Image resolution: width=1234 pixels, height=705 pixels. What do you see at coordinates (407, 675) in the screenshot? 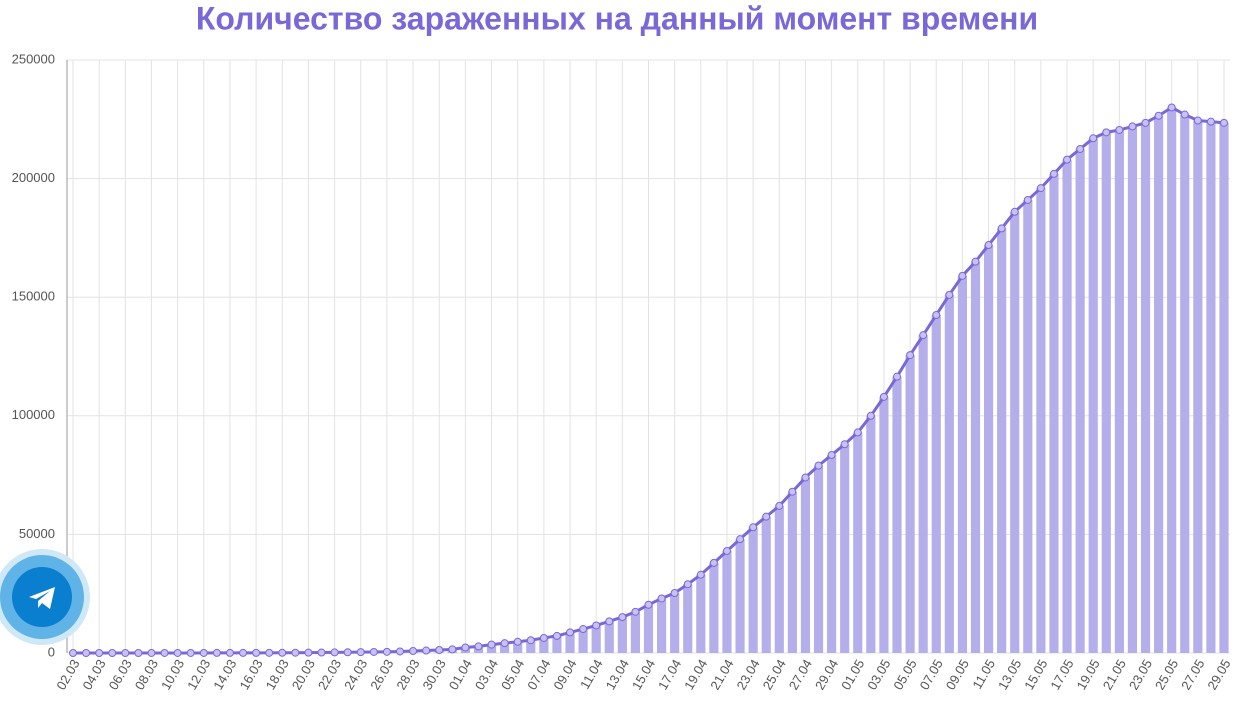
I see `x-tick-label: 28.03` at bounding box center [407, 675].